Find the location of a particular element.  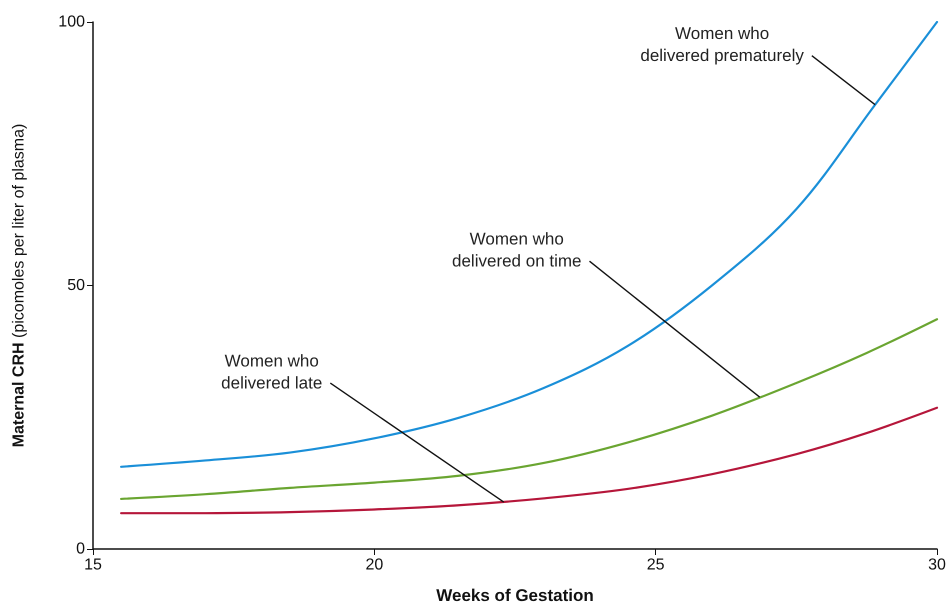

y-axis-title: Maternal CRH (picomoles per liter of plasma) is located at coordinates (19, 286).